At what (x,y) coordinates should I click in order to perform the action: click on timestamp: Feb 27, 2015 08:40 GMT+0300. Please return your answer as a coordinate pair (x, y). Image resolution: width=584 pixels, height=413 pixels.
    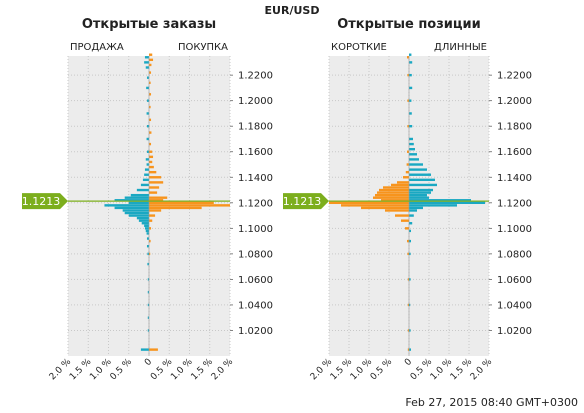
    Looking at the image, I should click on (491, 402).